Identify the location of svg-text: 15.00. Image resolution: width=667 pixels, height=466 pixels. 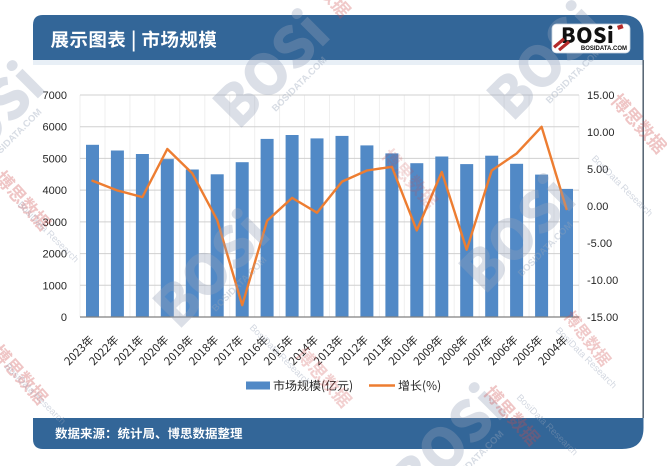
(601, 96).